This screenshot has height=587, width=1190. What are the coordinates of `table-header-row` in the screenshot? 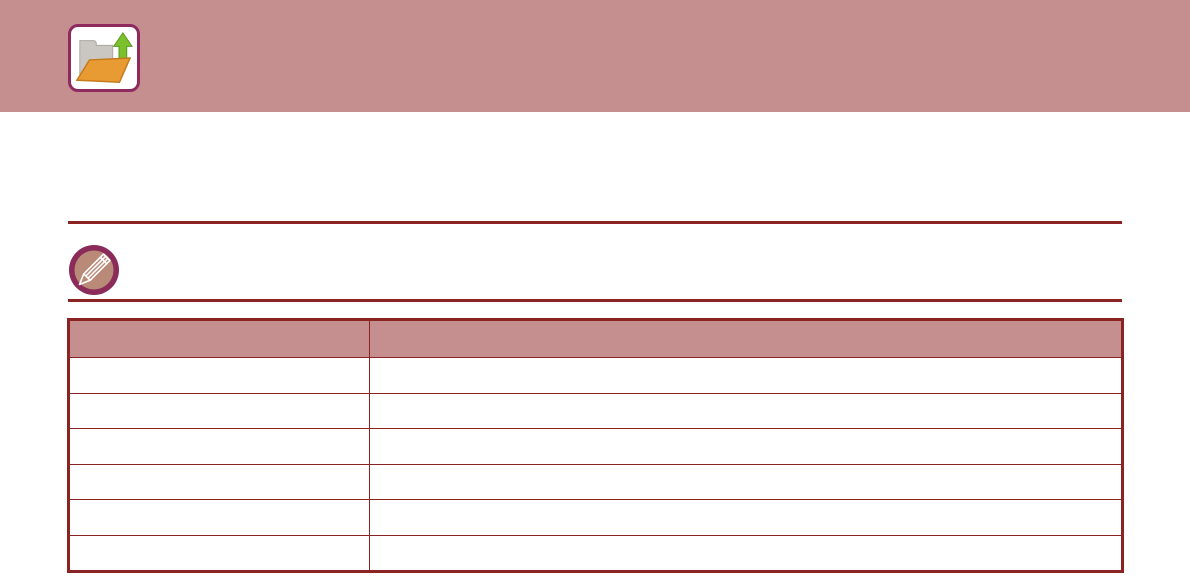 It's located at (595, 338).